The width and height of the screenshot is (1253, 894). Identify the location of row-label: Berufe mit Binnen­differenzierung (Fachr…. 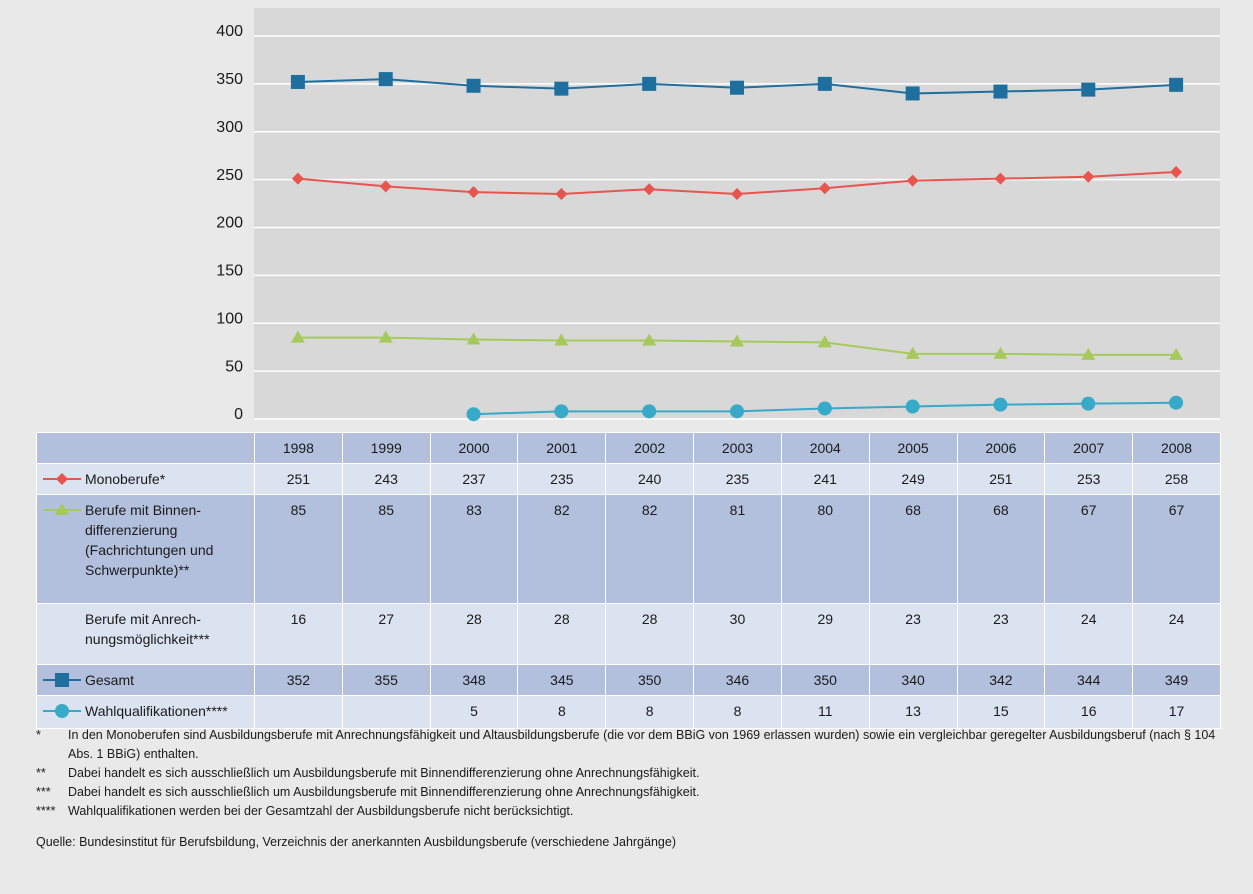
(145, 549).